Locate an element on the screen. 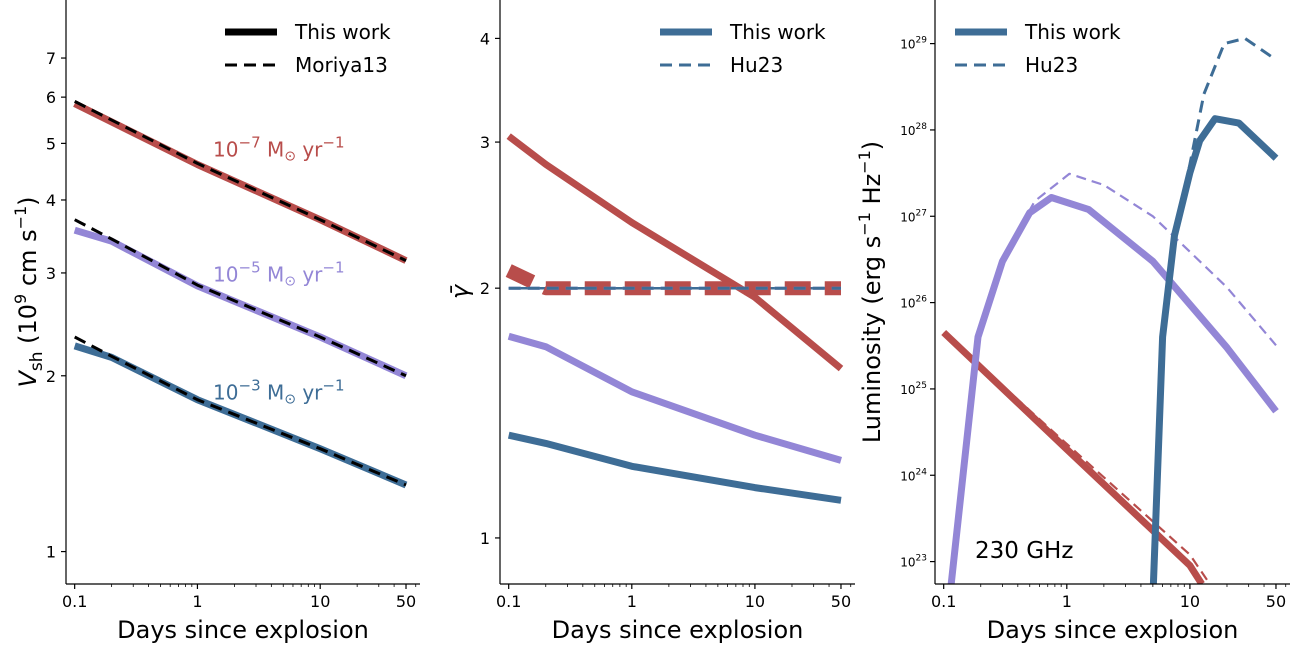 This screenshot has height=647, width=1308. y-tick-label: 1025 is located at coordinates (913, 389).